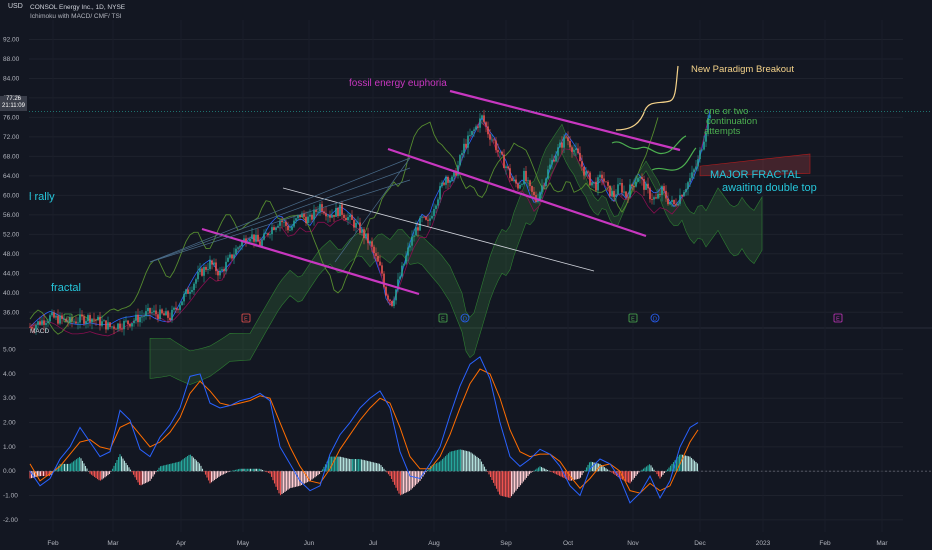 The image size is (932, 550). Describe the element at coordinates (76, 16) in the screenshot. I see `indicator-list: Ichimoku with MACD/ CMF/ TSI` at that location.